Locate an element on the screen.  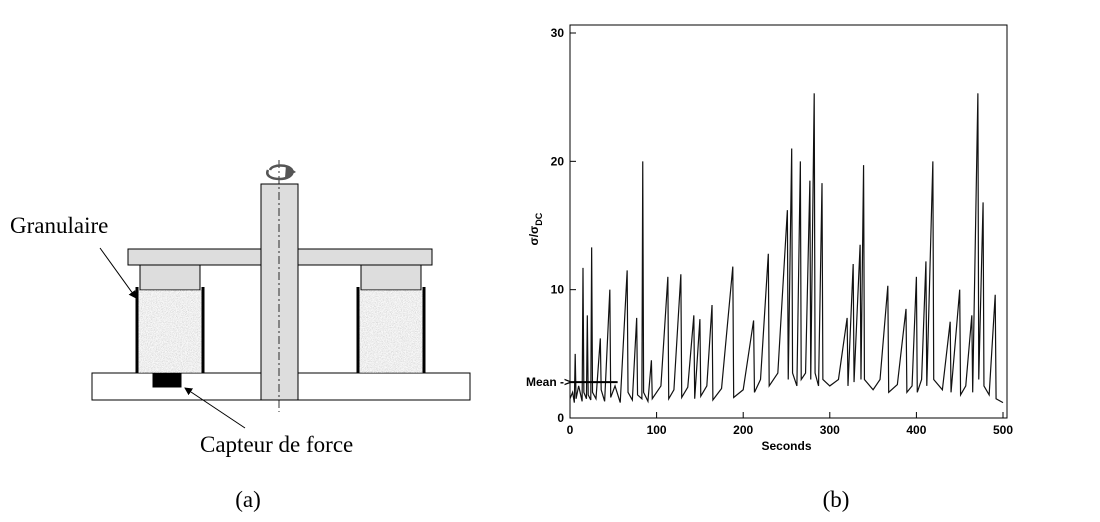
shaft is located at coordinates (279, 292).